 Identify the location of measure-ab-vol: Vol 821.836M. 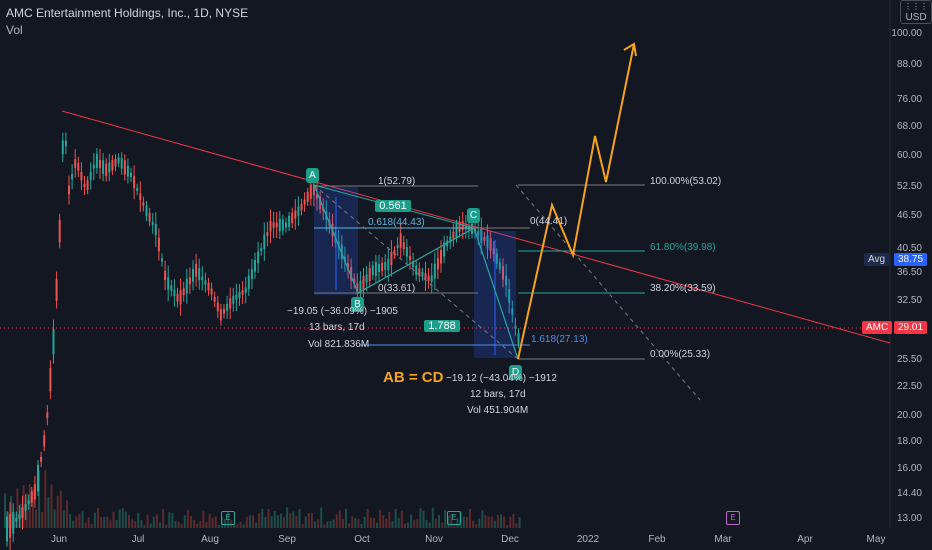
(339, 344).